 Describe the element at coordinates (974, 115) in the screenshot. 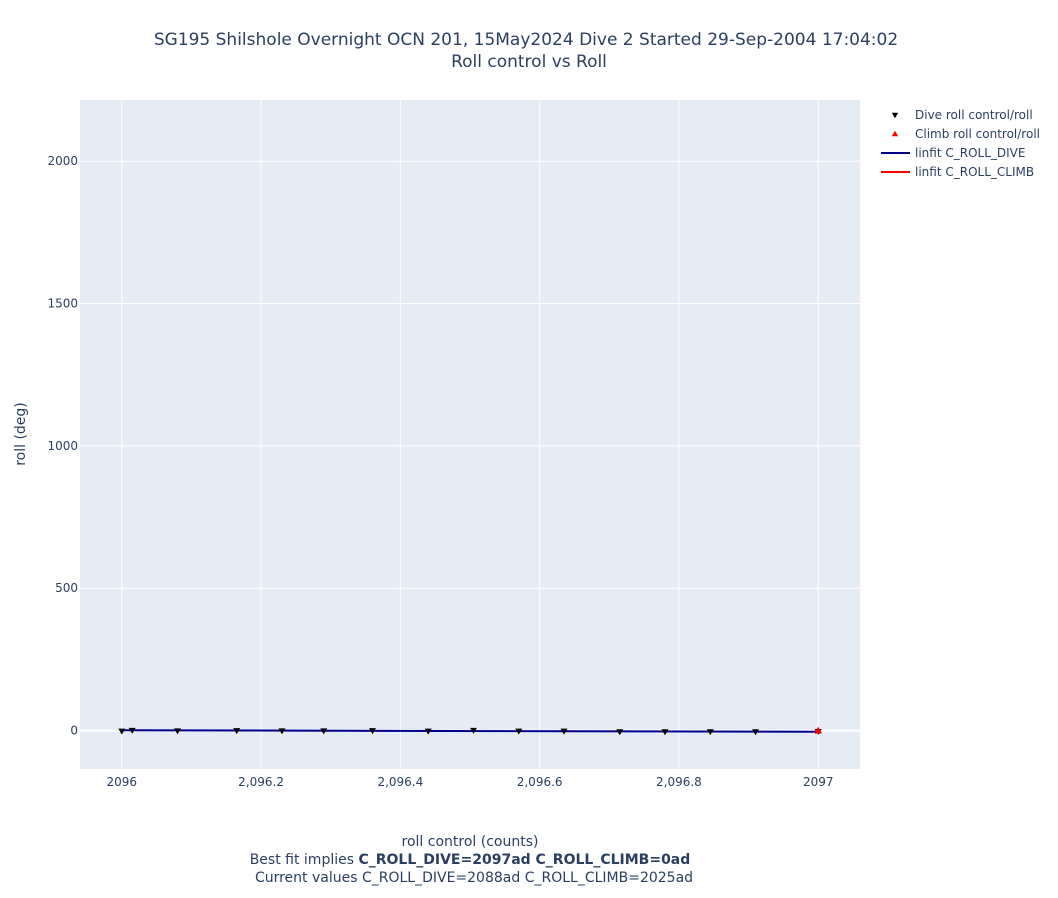

I see `legend-label: Dive roll control/roll` at that location.